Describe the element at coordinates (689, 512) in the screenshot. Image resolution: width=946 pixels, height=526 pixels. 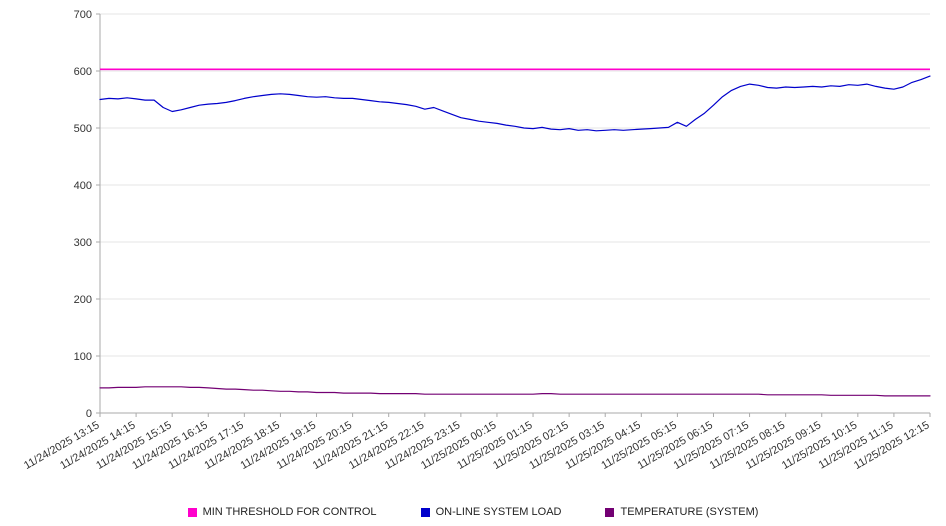
I see `legend-label-temperature-system: TEMPERATURE (SYSTEM)` at that location.